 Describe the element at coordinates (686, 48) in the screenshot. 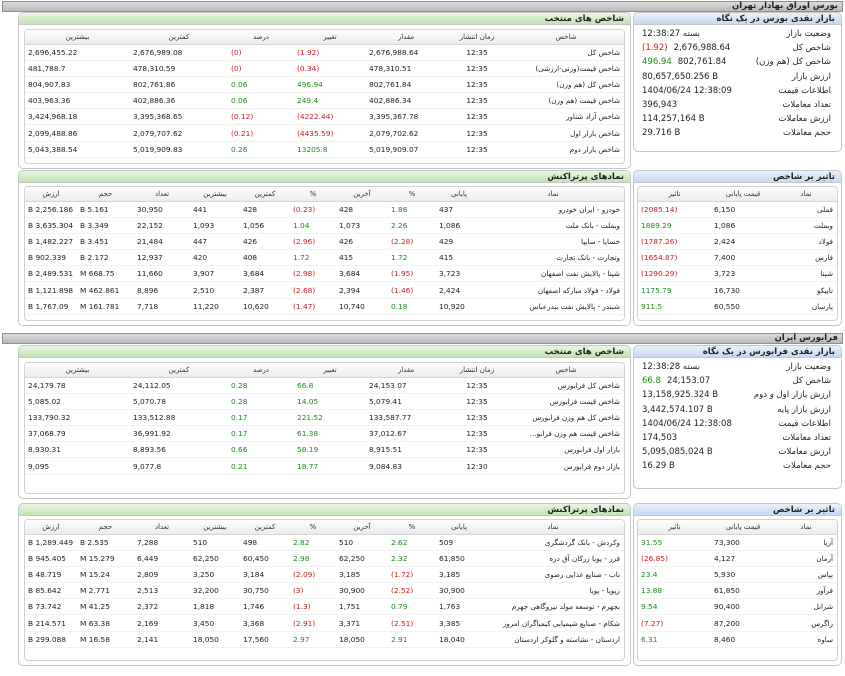

I see `summary-value-group: (1.92) 2,676,988.64` at that location.